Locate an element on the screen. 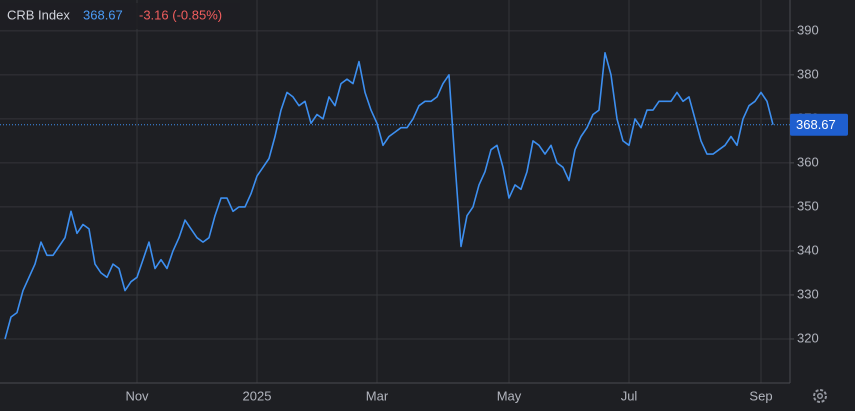  last-price-box is located at coordinates (819, 124).